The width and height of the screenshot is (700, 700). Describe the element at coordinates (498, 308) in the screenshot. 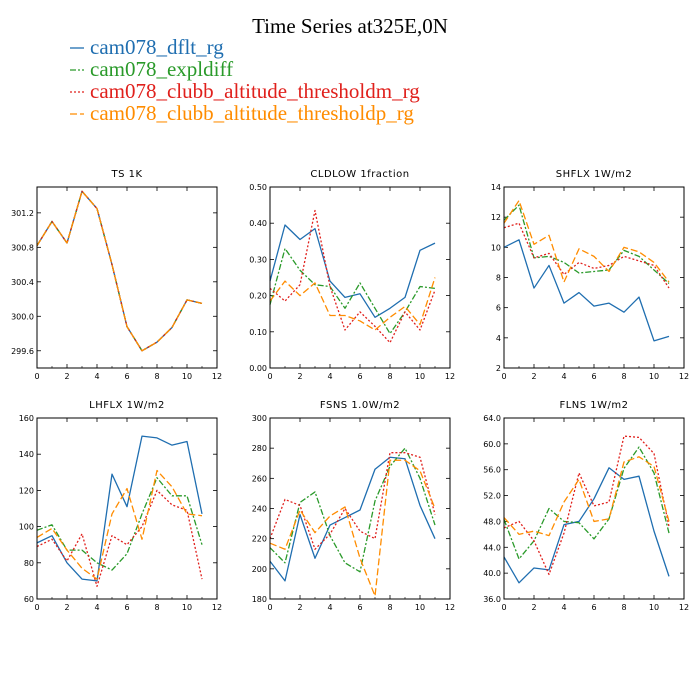

I see `y-tick-label: 6` at that location.